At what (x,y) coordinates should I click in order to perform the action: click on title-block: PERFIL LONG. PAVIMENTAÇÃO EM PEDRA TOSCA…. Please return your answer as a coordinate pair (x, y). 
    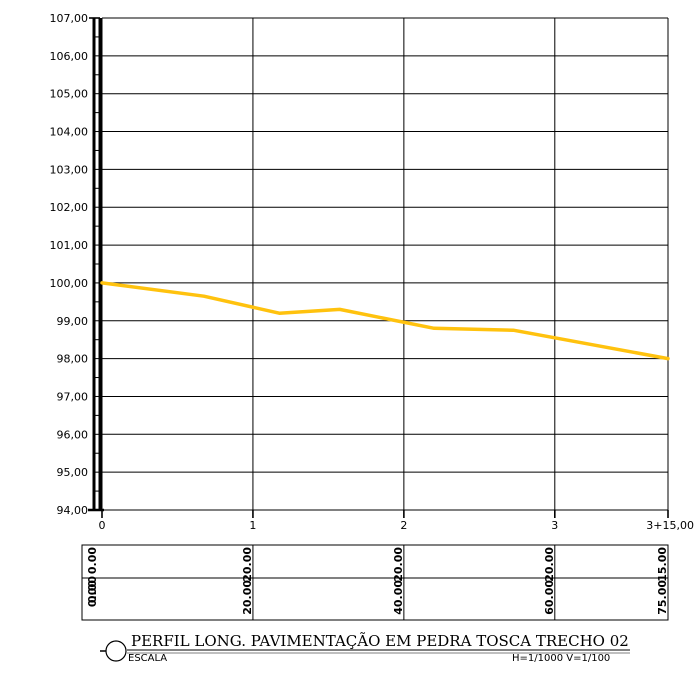
    Looking at the image, I should click on (365, 648).